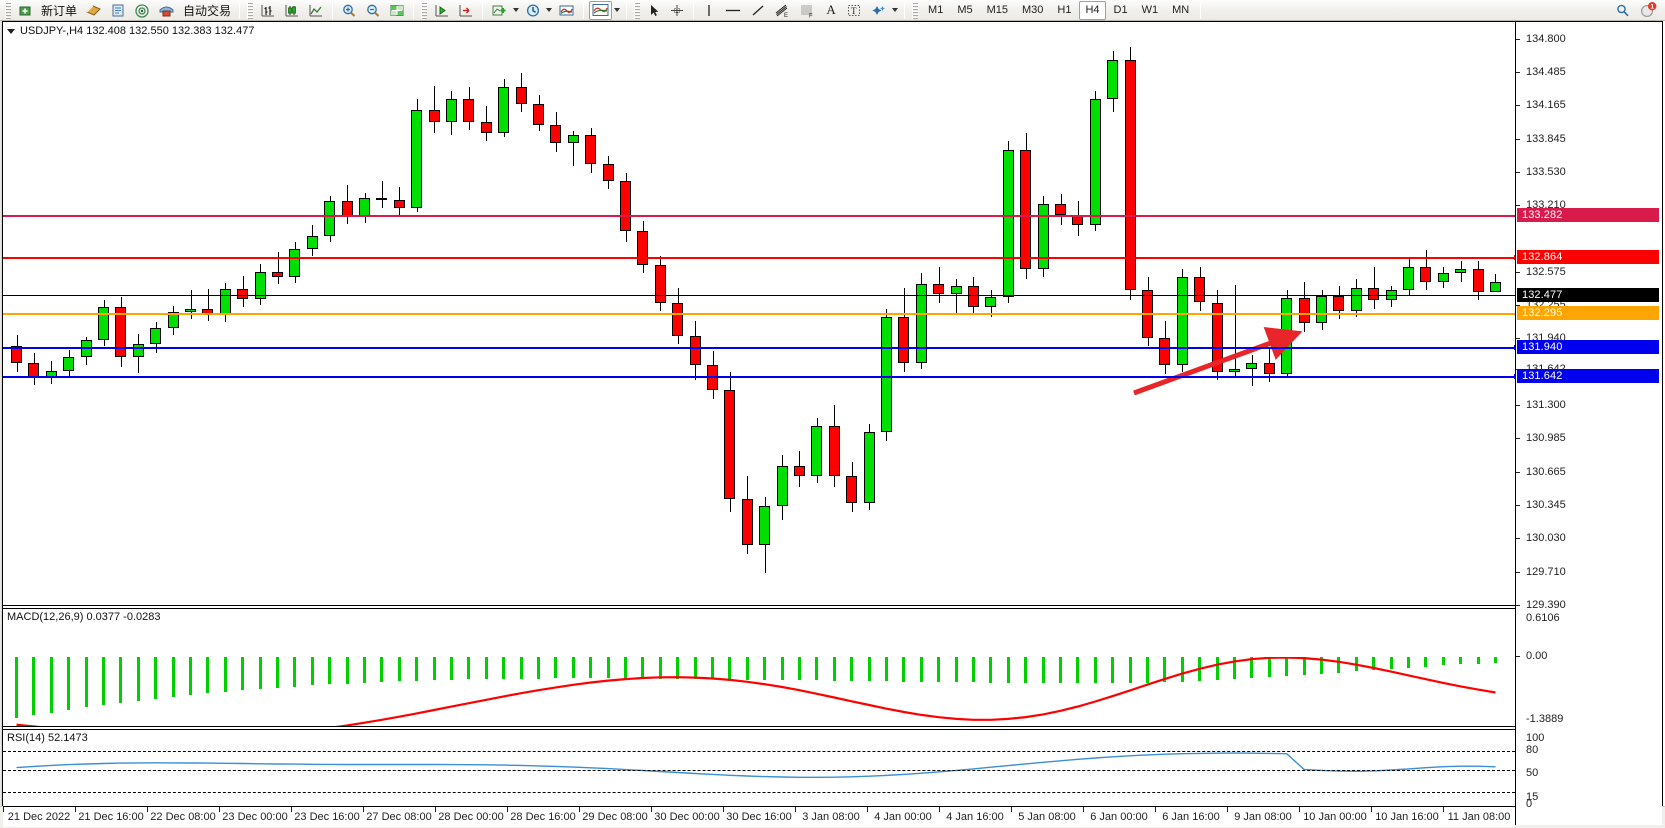  Describe the element at coordinates (936, 10) in the screenshot. I see `timeframe-m1: M1` at that location.